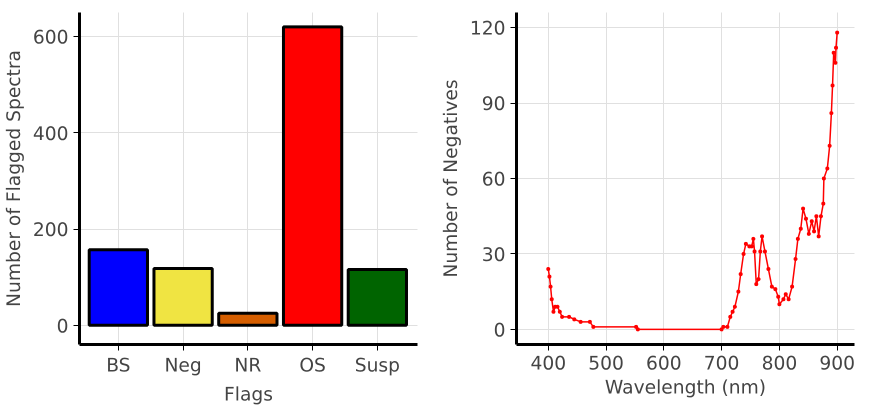 The width and height of the screenshot is (875, 410). Describe the element at coordinates (118, 366) in the screenshot. I see `x-tick-label: BS` at that location.